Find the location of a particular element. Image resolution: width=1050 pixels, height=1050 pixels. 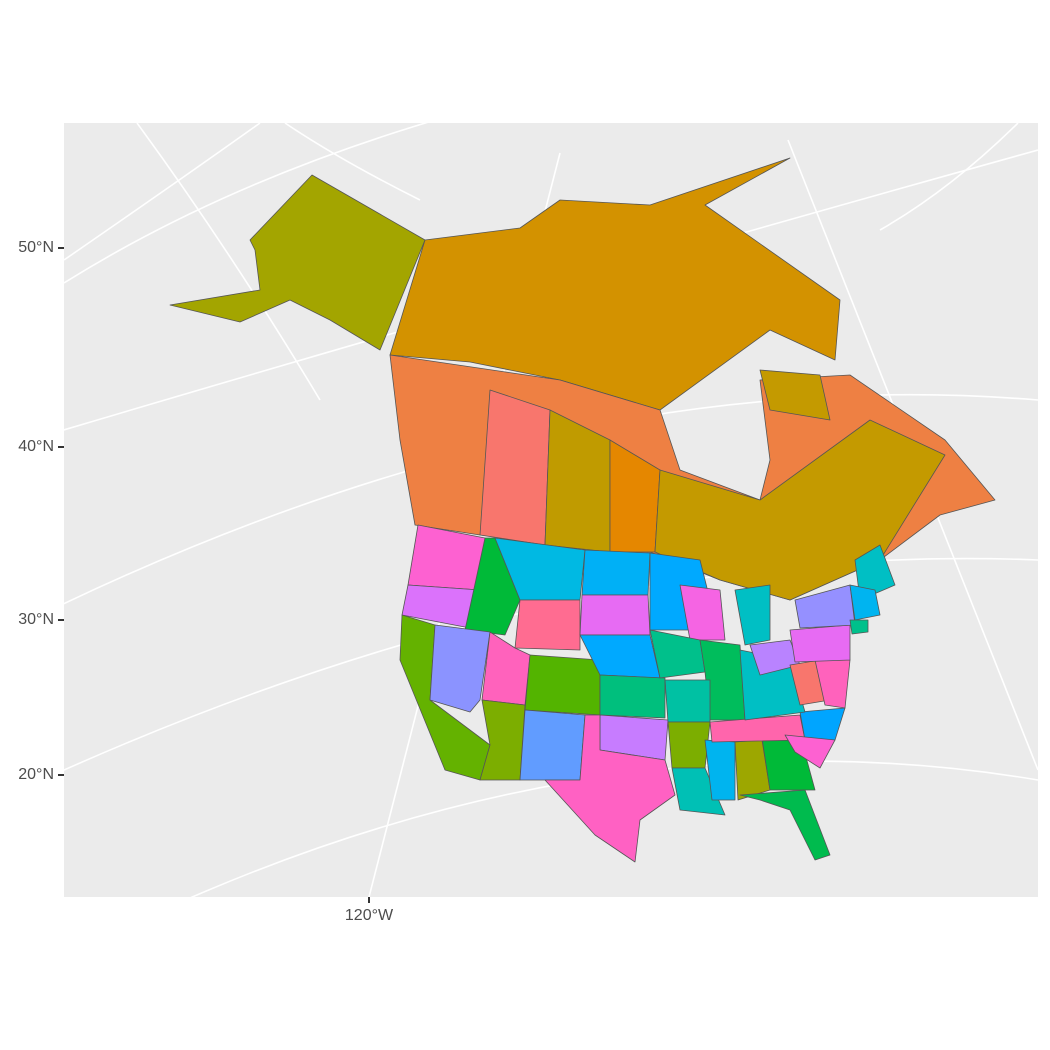

y-tick-label: 50°N is located at coordinates (36, 247).